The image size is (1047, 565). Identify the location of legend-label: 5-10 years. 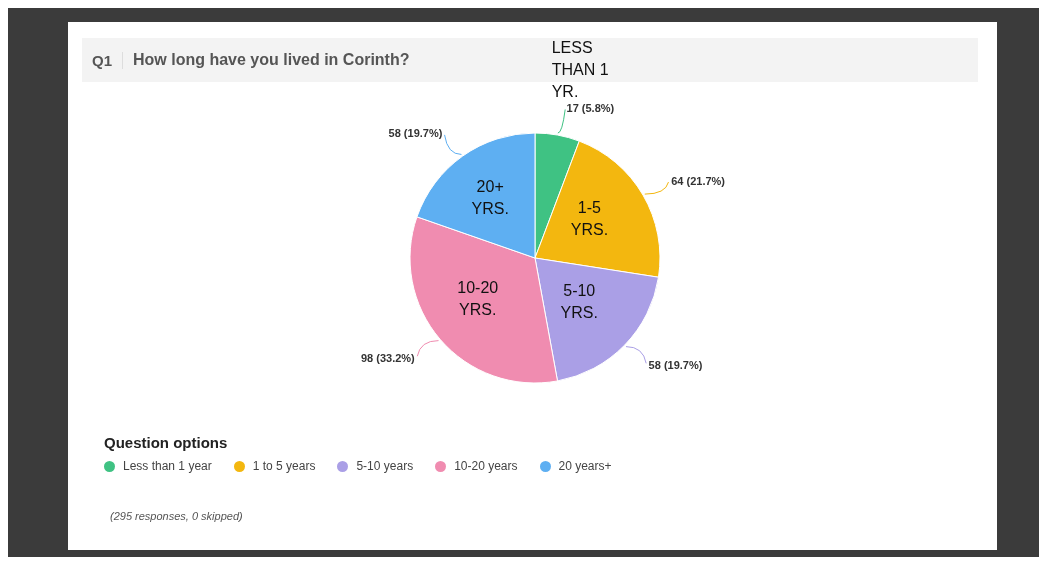
(384, 466).